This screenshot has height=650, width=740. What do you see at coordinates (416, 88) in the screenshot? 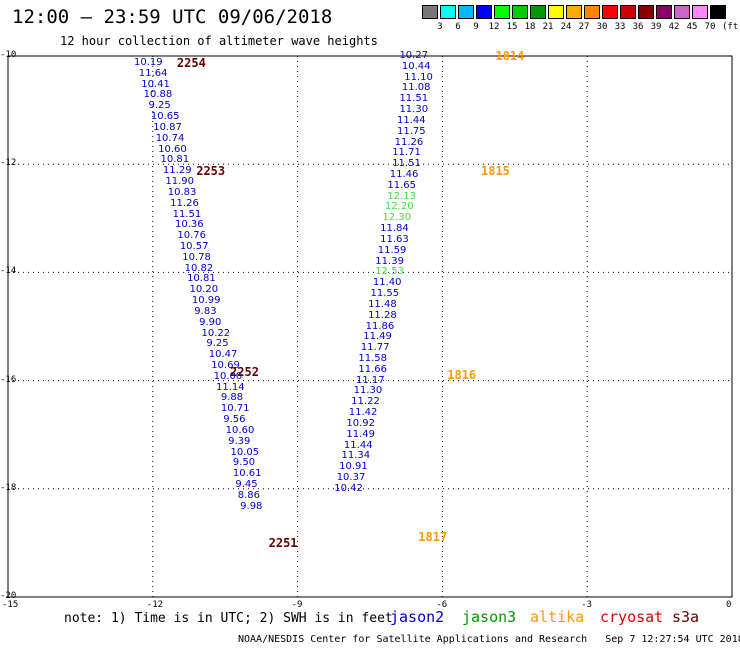
I see `track-1814-swh-value: 11.08` at bounding box center [416, 88].